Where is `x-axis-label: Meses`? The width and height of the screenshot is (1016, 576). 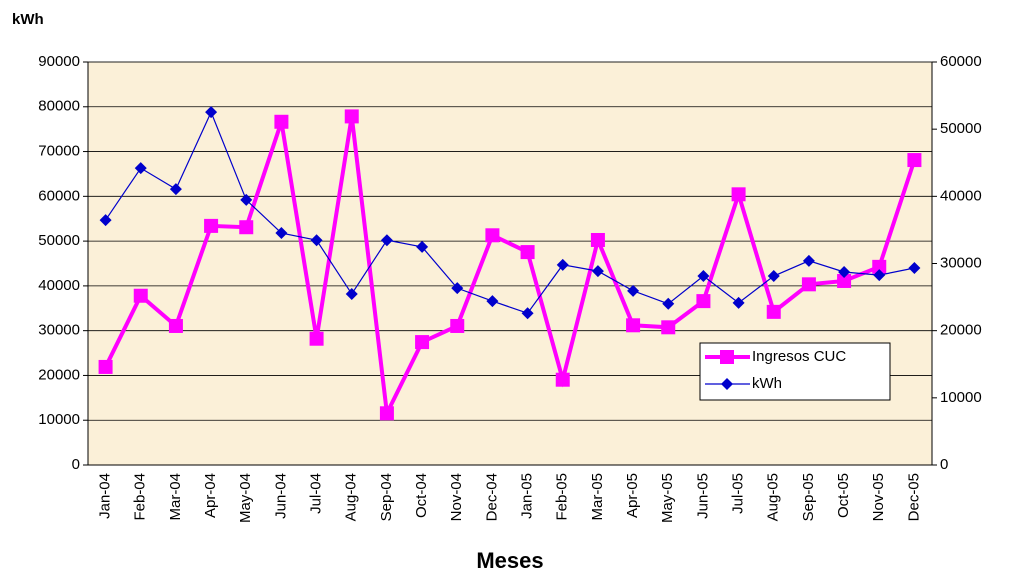
x-axis-label: Meses is located at coordinates (509, 560).